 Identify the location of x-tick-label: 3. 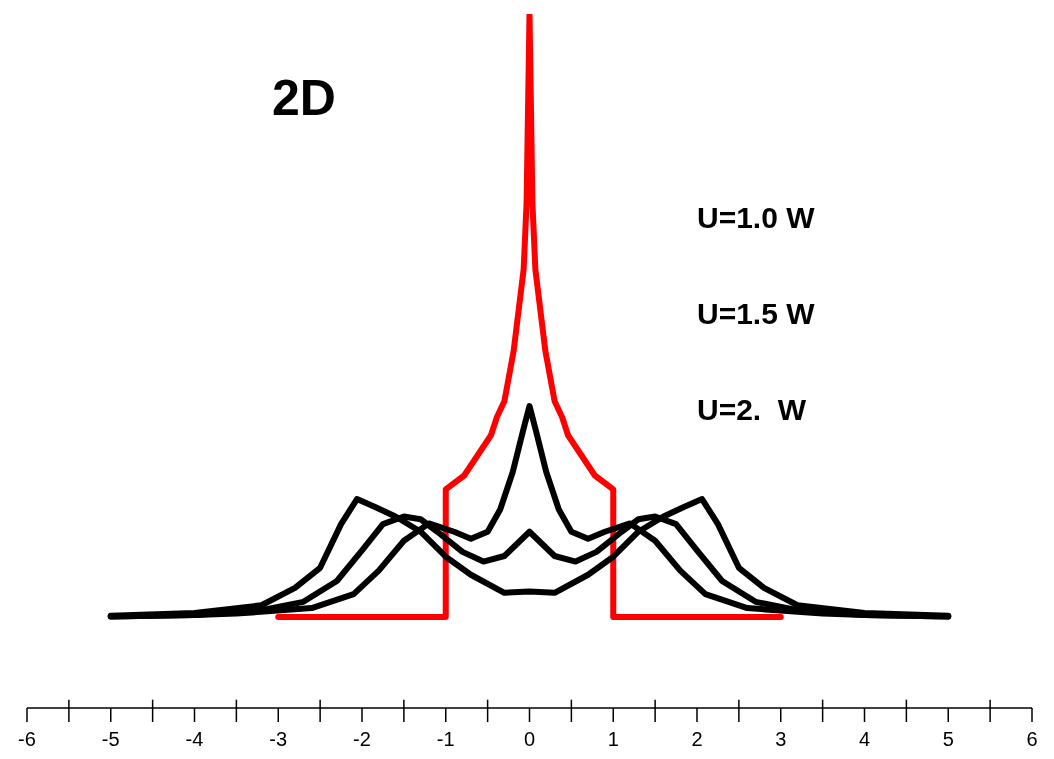
(781, 739).